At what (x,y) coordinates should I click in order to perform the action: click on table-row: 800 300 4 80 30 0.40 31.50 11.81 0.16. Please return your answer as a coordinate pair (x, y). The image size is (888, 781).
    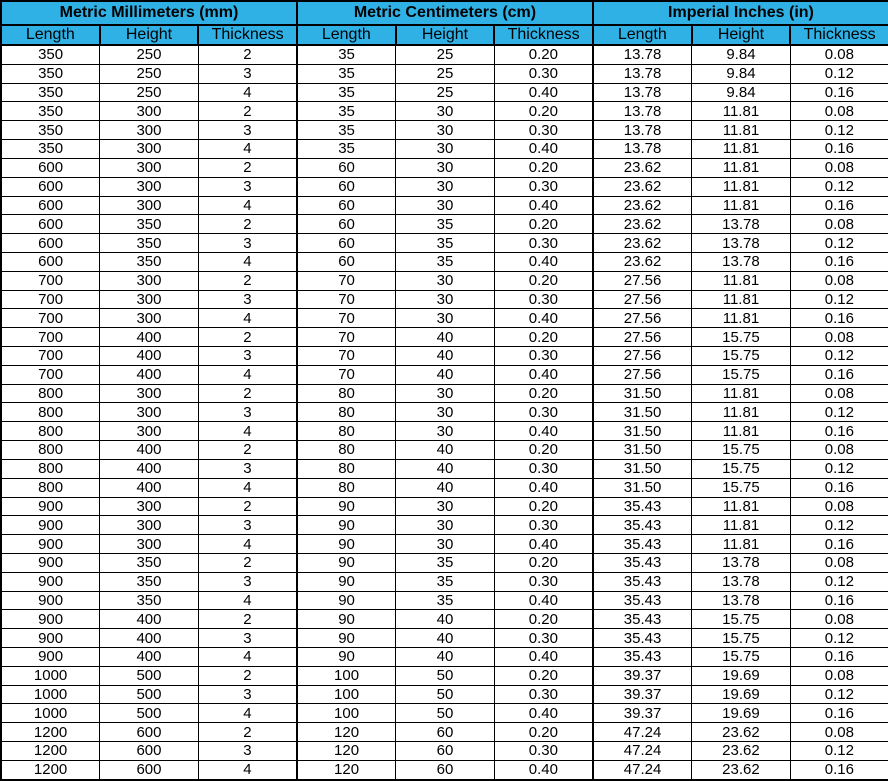
    Looking at the image, I should click on (444, 431).